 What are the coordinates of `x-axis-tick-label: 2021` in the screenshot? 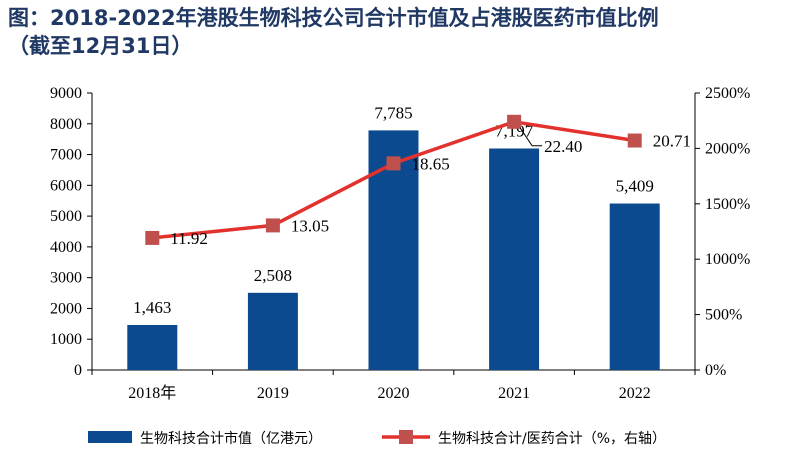 It's located at (514, 393).